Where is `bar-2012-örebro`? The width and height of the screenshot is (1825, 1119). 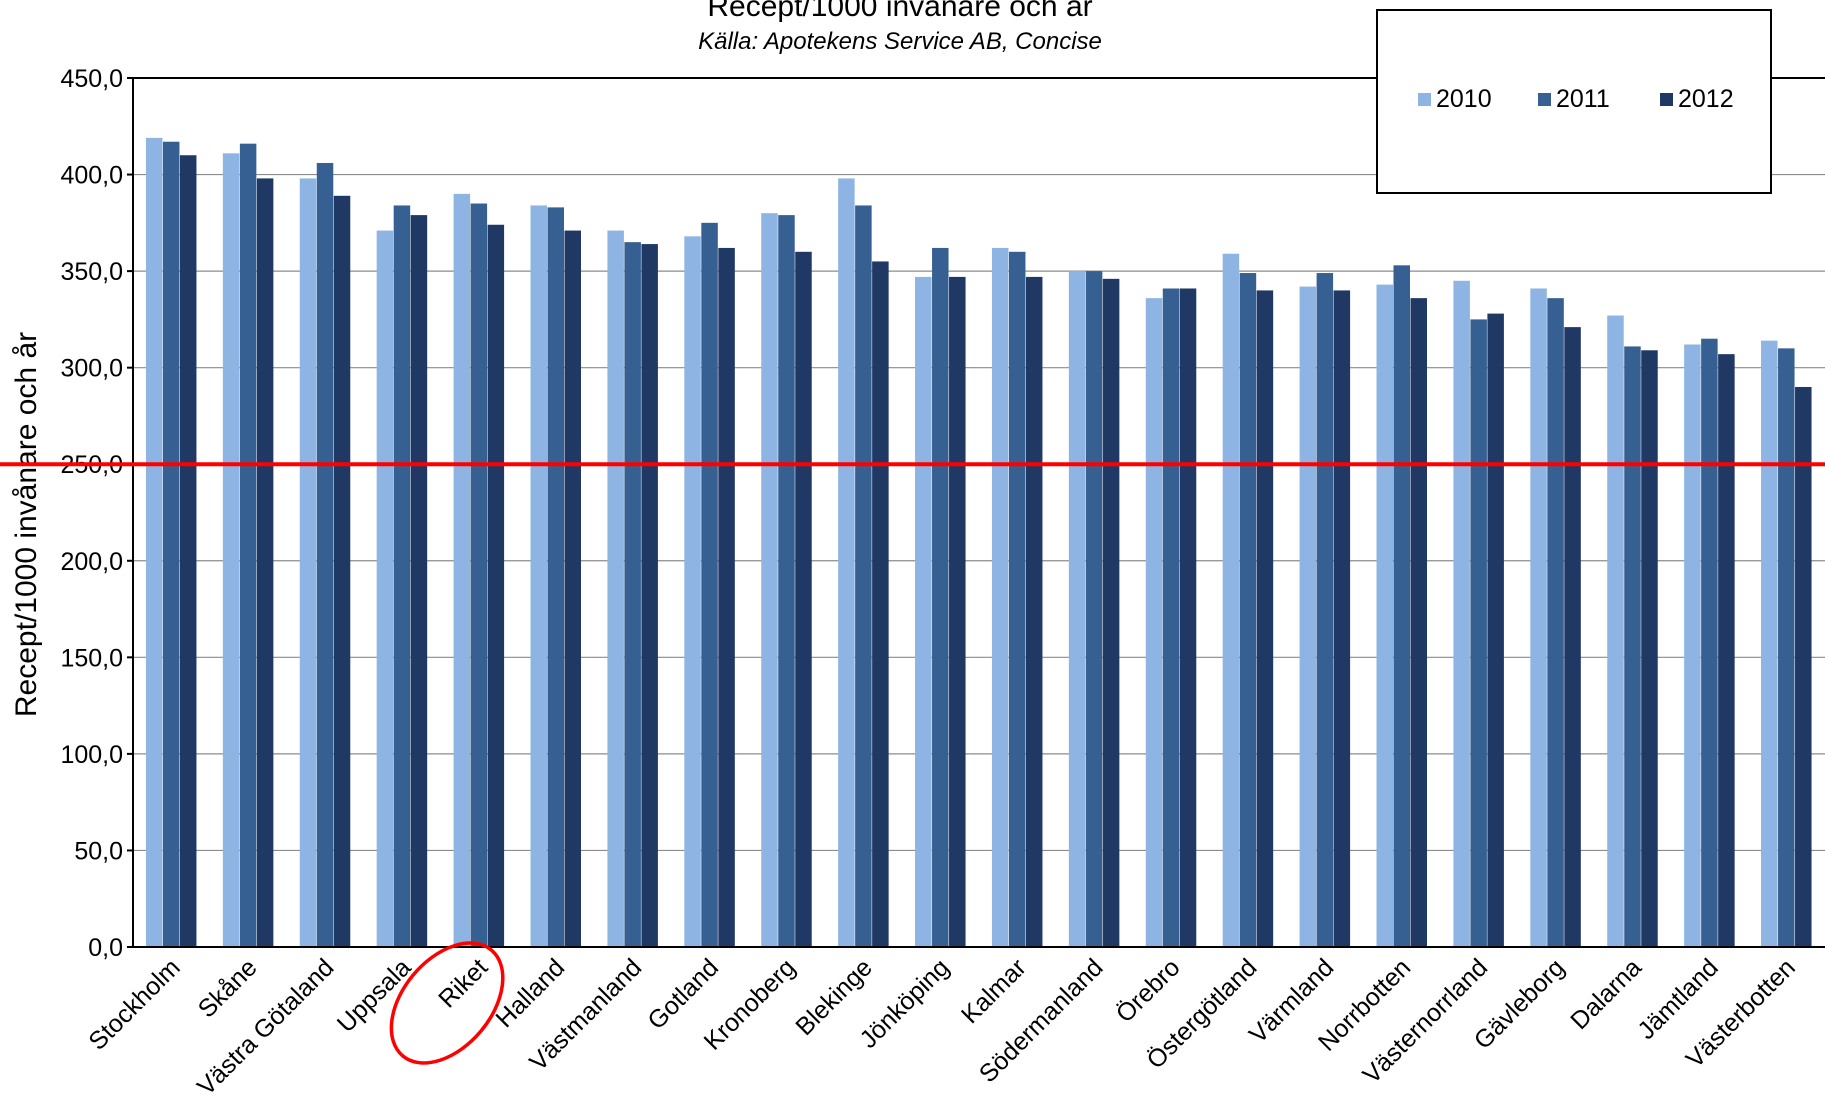
bar-2012-örebro is located at coordinates (1188, 618).